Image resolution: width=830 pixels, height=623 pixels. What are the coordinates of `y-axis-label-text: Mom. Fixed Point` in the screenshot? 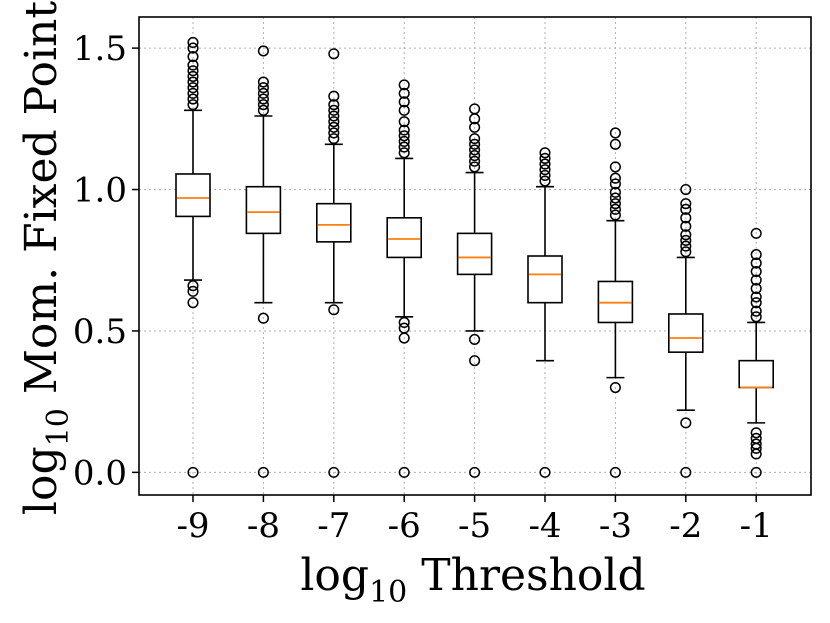 It's located at (41, 205).